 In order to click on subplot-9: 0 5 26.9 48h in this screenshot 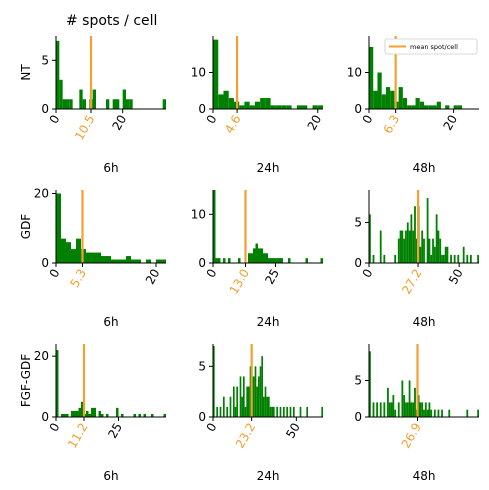, I will do `click(416, 413)`.